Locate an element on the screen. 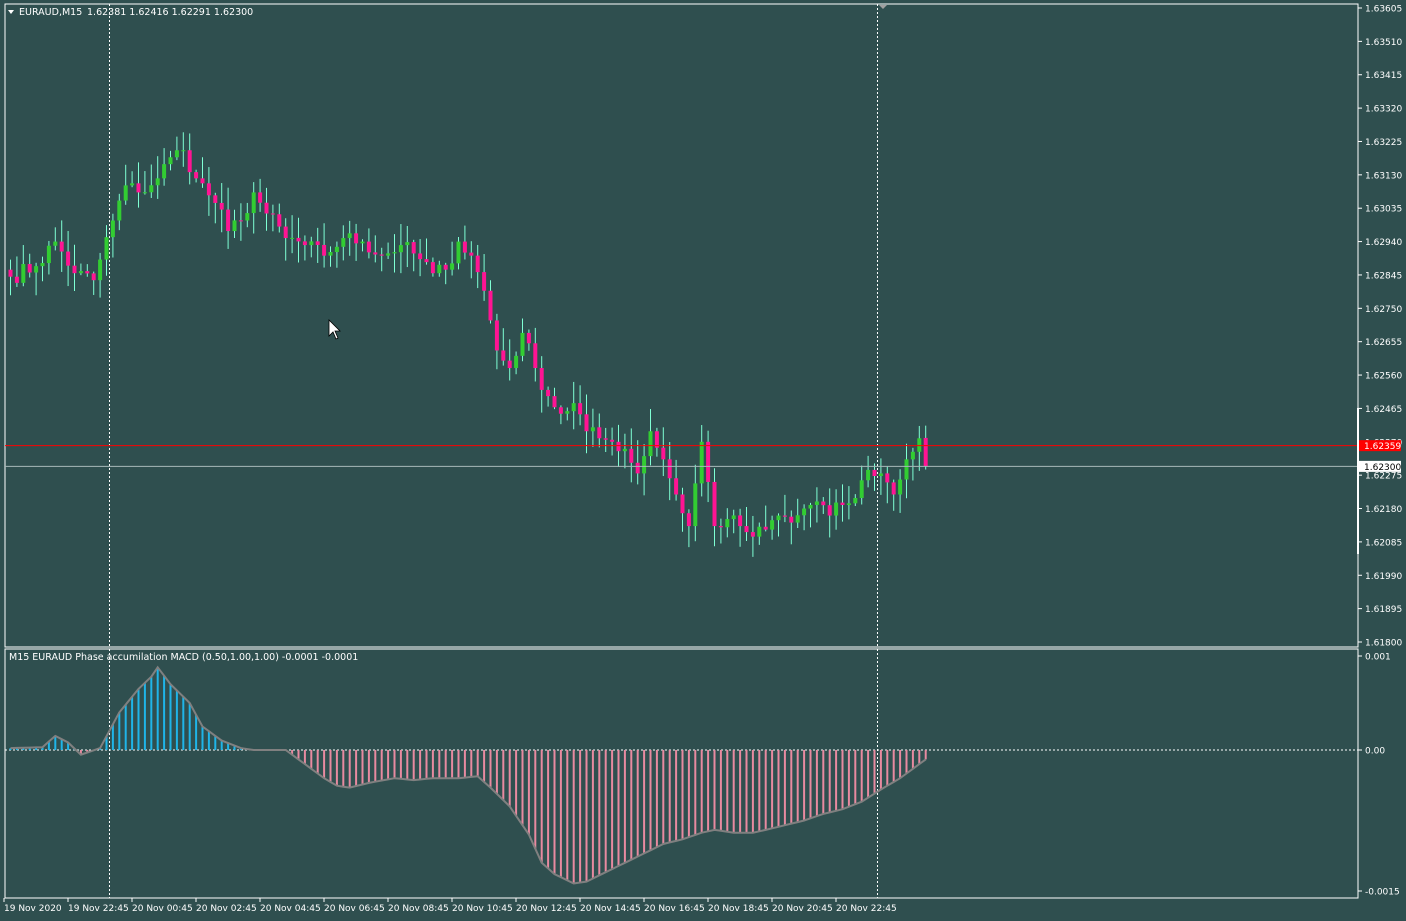 The width and height of the screenshot is (1406, 921). price-tick-label: 1.61895 is located at coordinates (1383, 610).